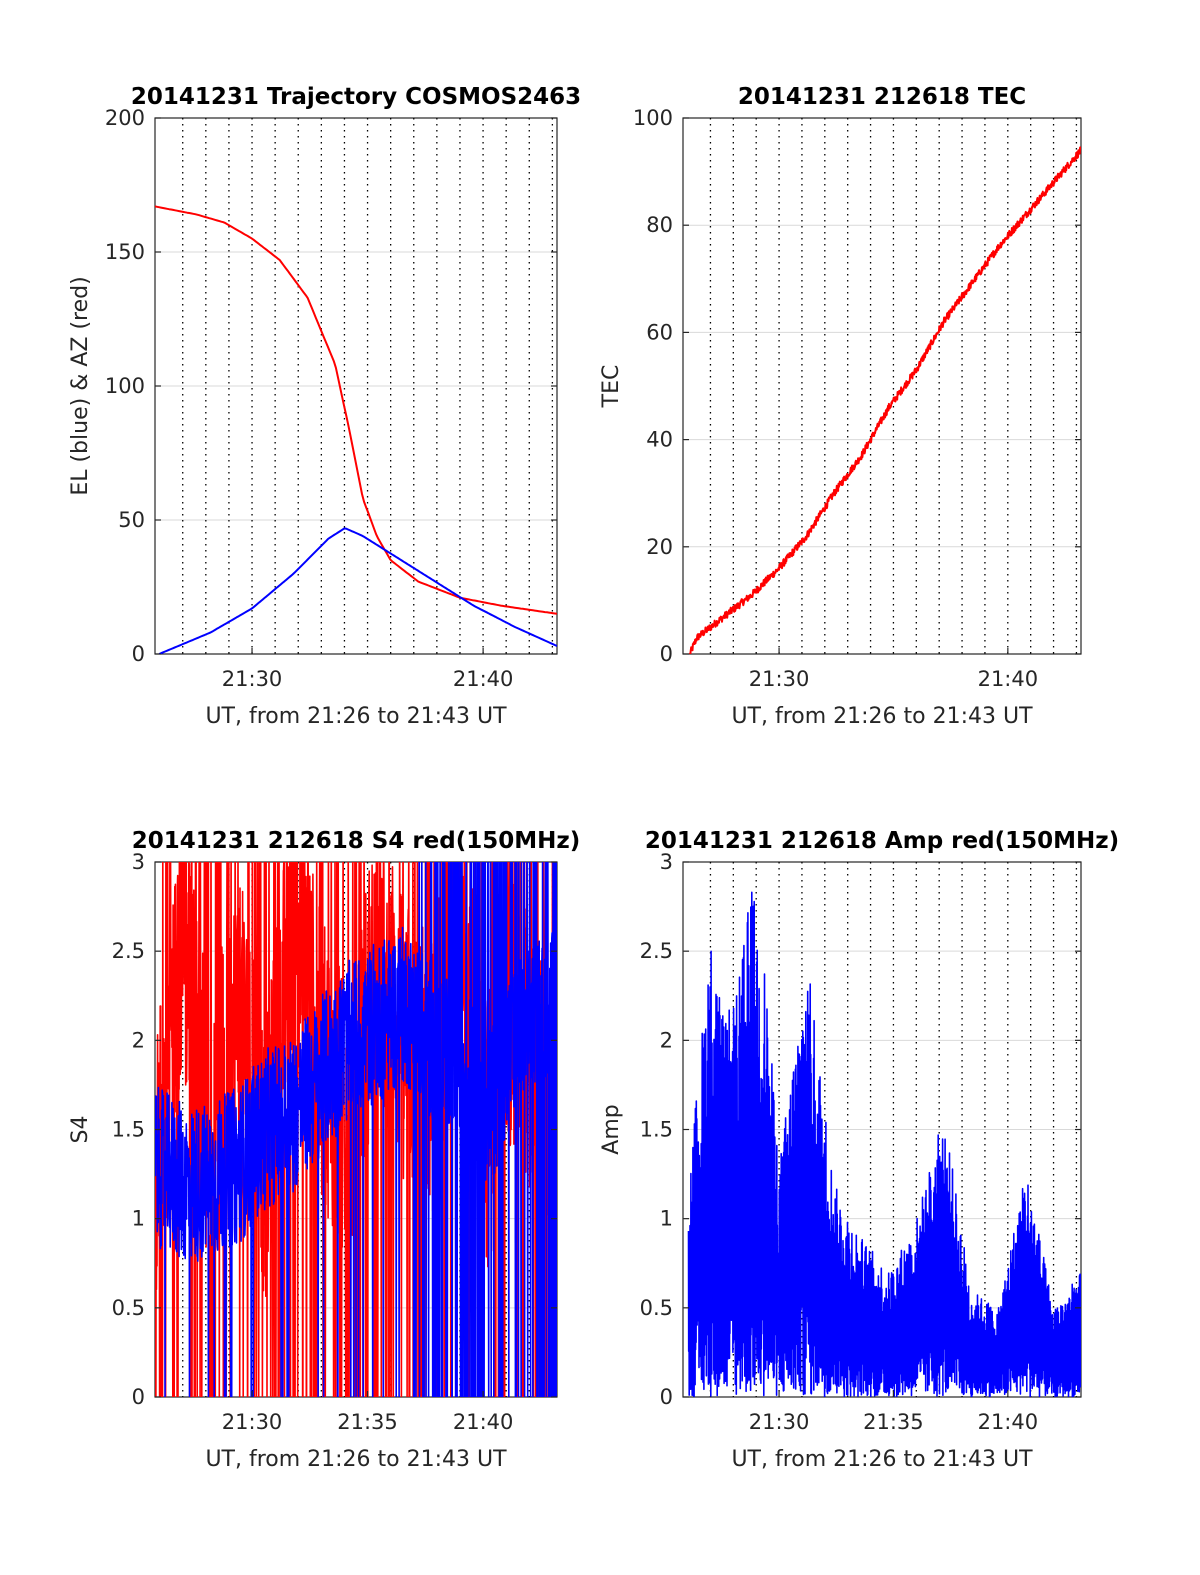 This screenshot has height=1575, width=1200. I want to click on y-tick-label: 60, so click(659, 332).